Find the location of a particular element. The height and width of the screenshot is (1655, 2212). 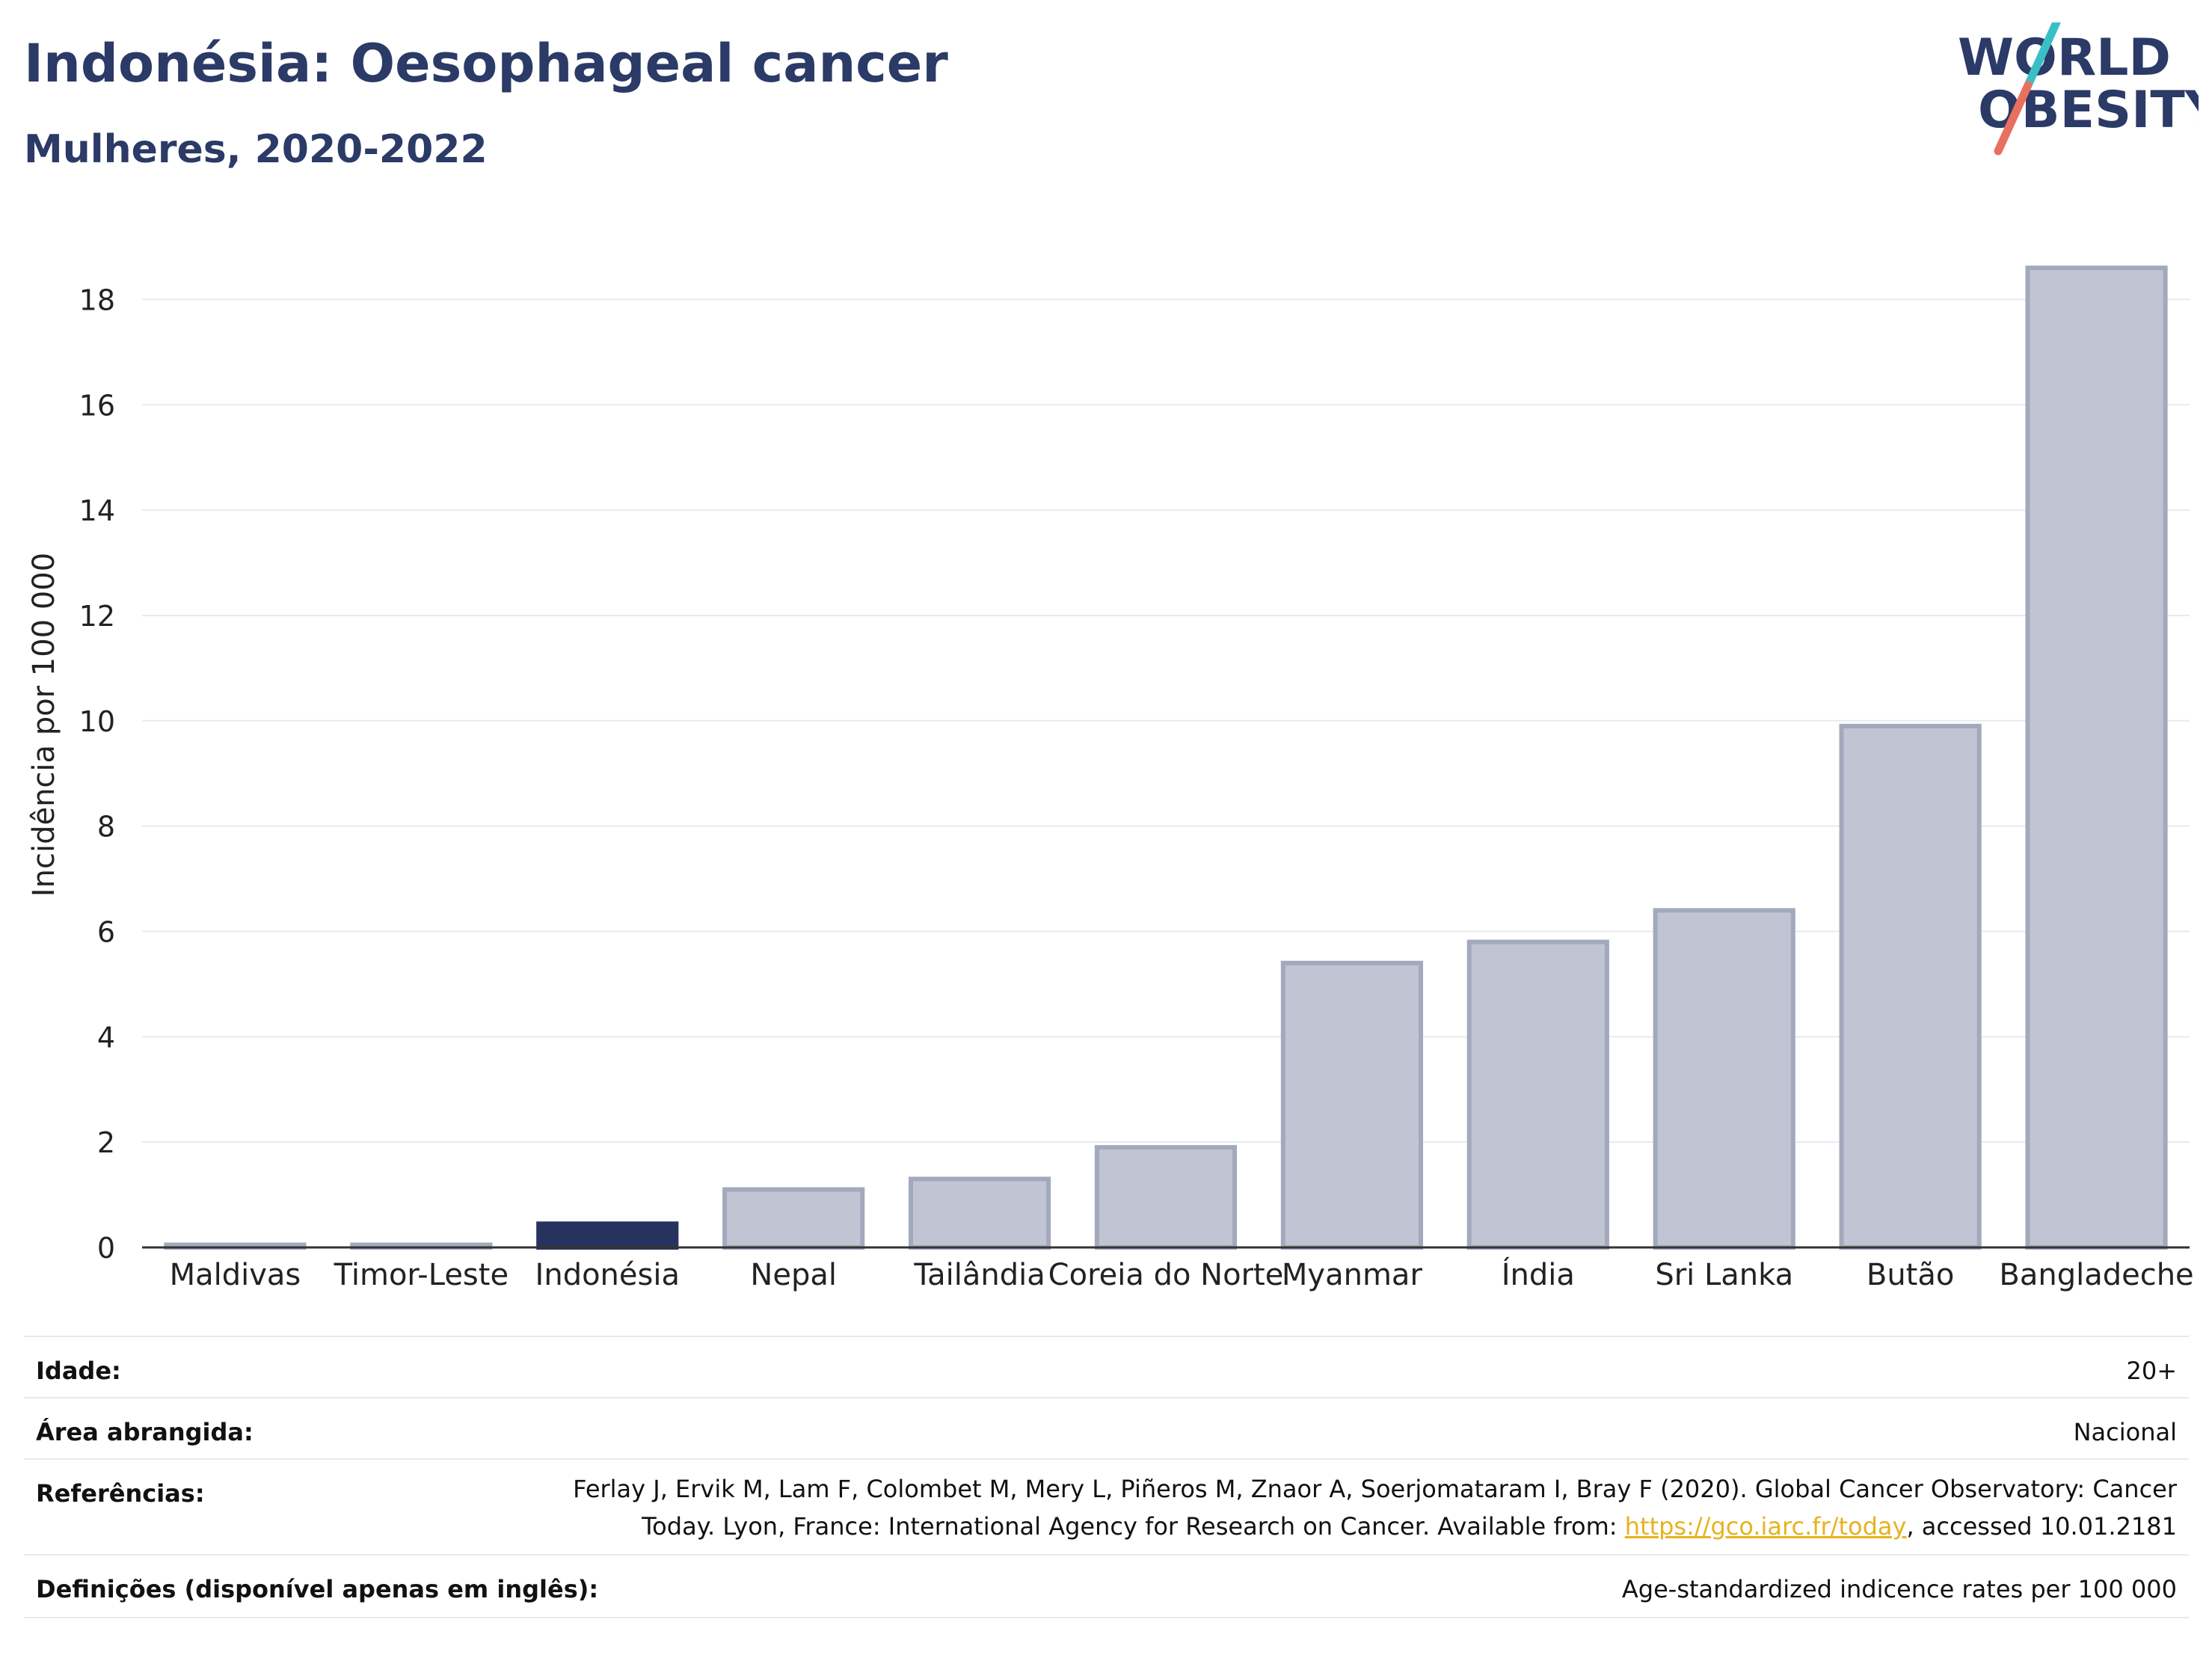

area-value: Nacional is located at coordinates (2125, 1432).